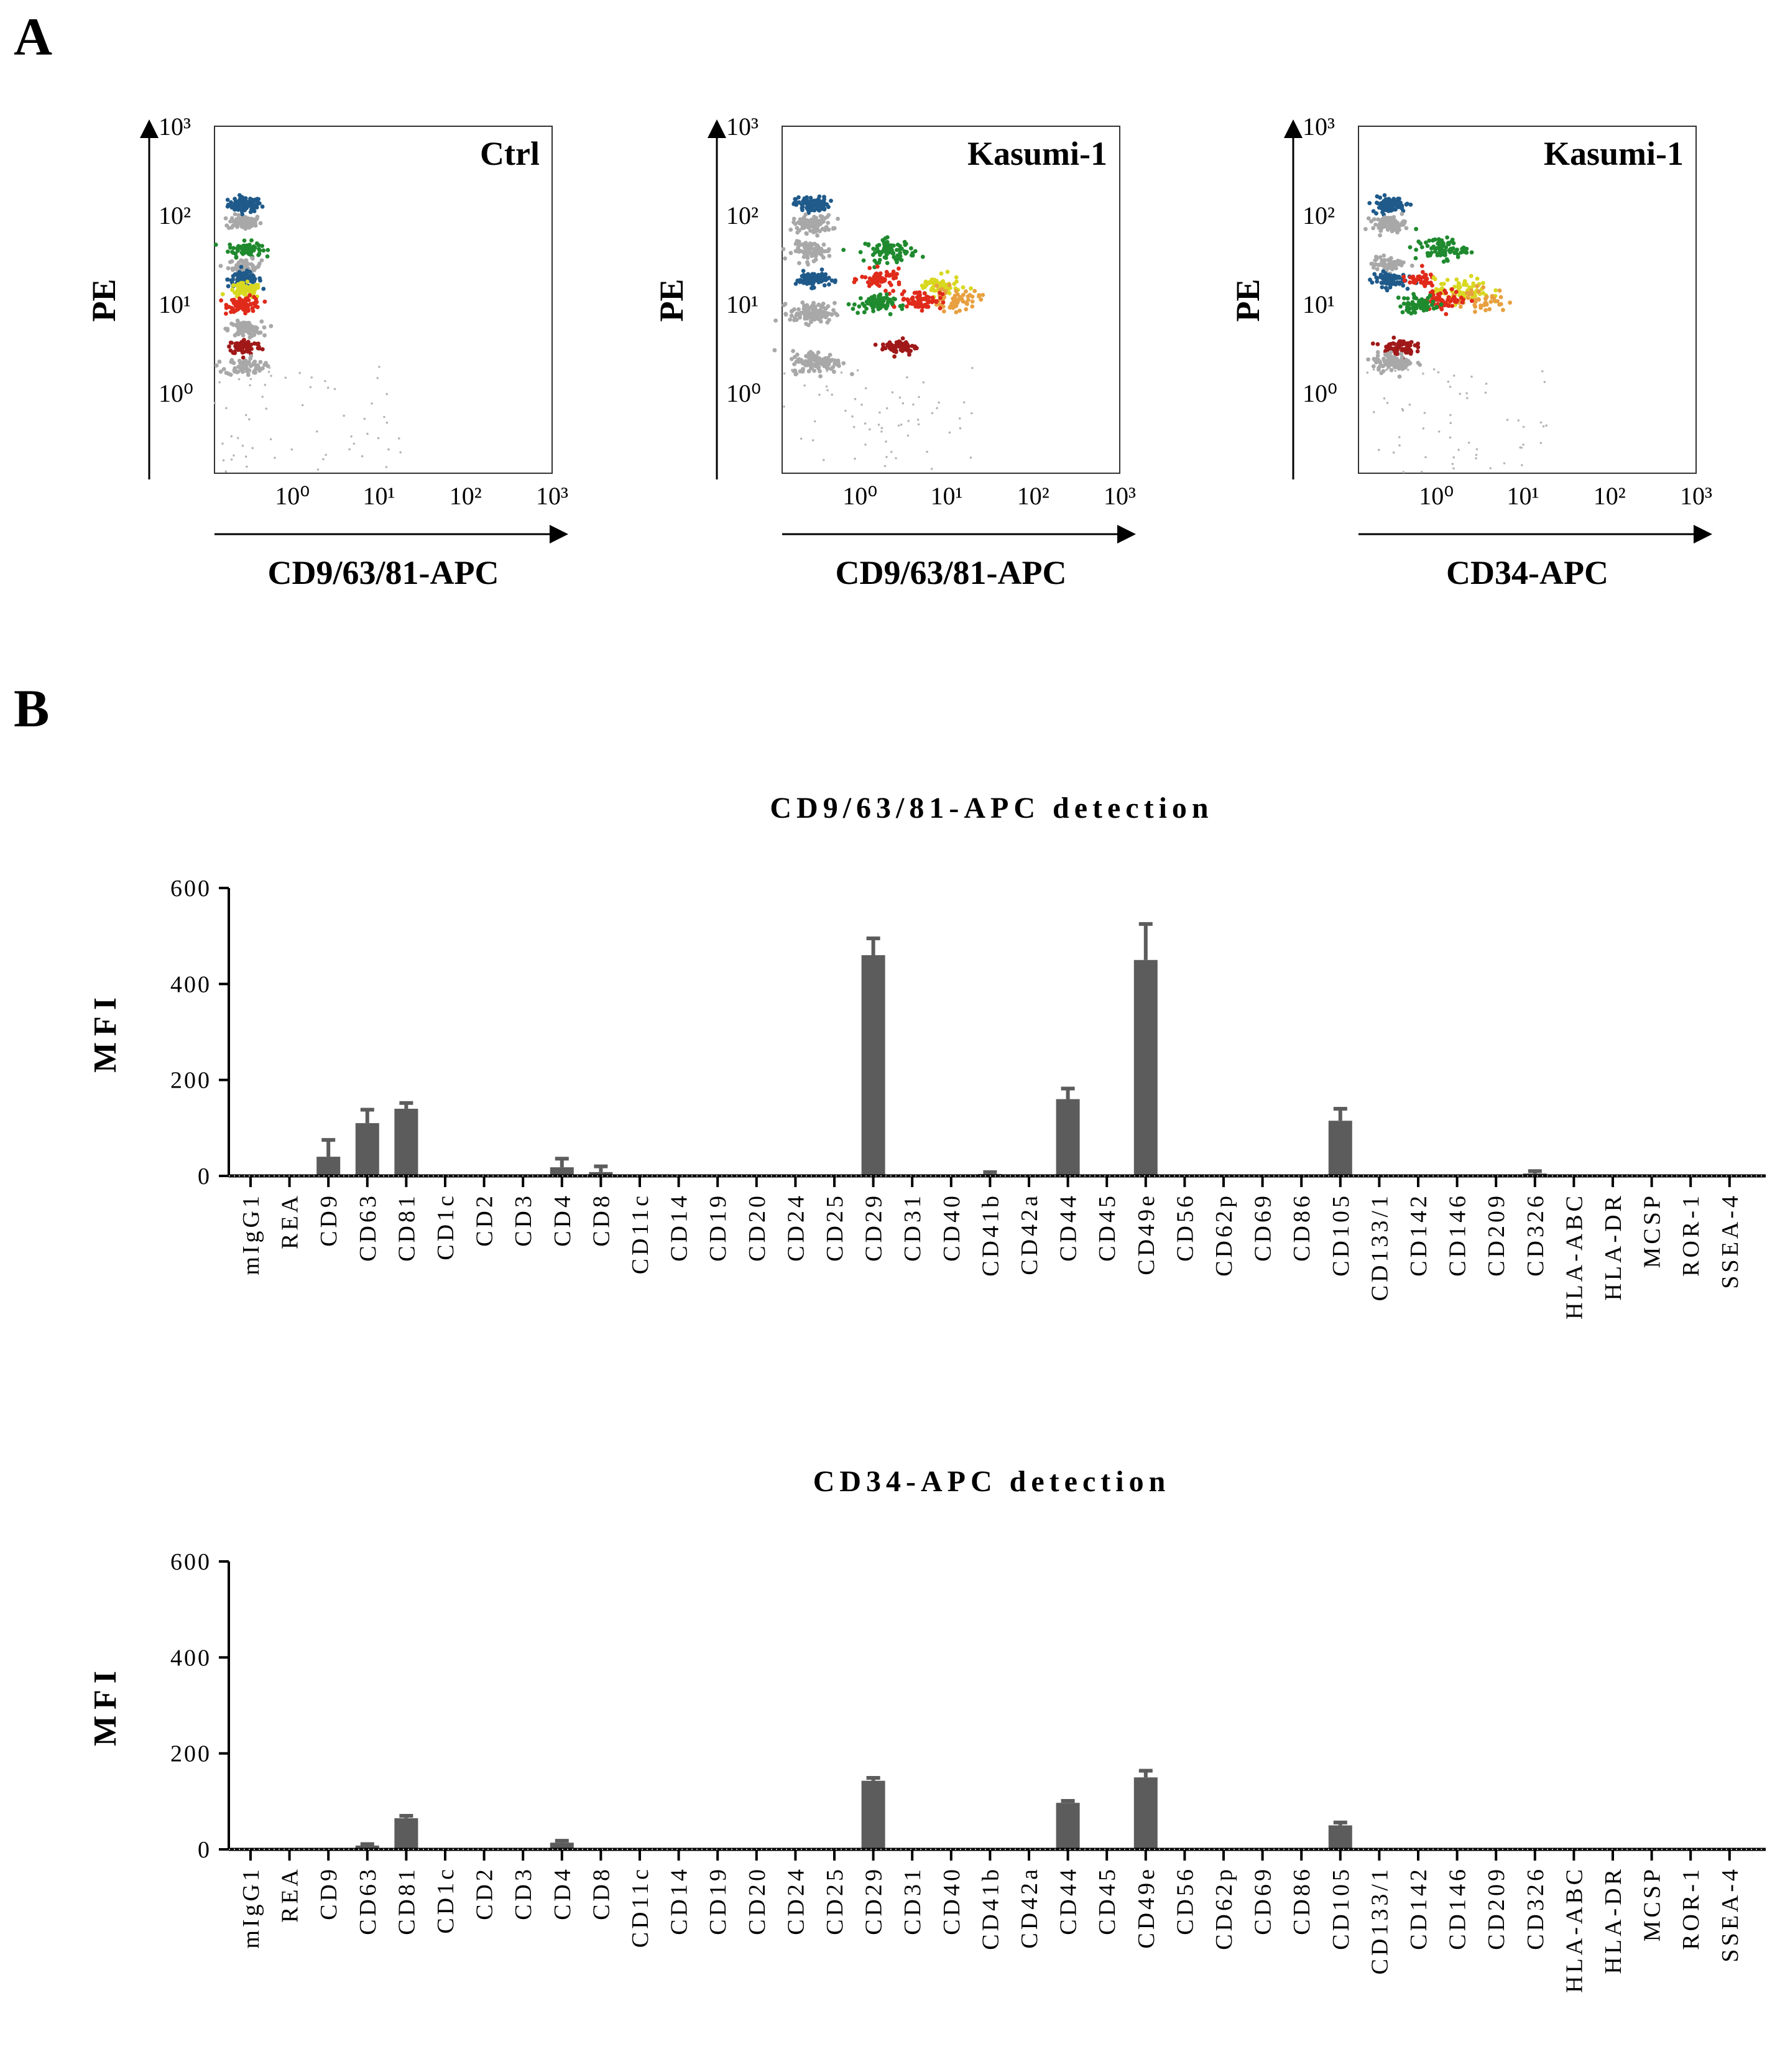 The width and height of the screenshot is (1785, 2072). I want to click on x-tick-label: CD86, so click(1302, 1227).